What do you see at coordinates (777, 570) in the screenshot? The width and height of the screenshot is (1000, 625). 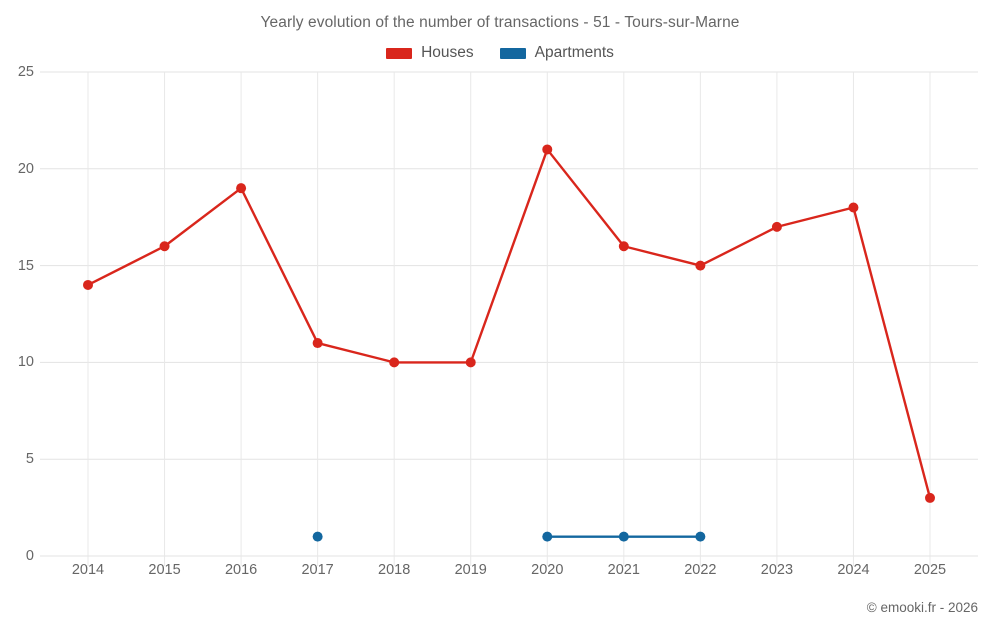 I see `x-axis-tick-label: 2023` at bounding box center [777, 570].